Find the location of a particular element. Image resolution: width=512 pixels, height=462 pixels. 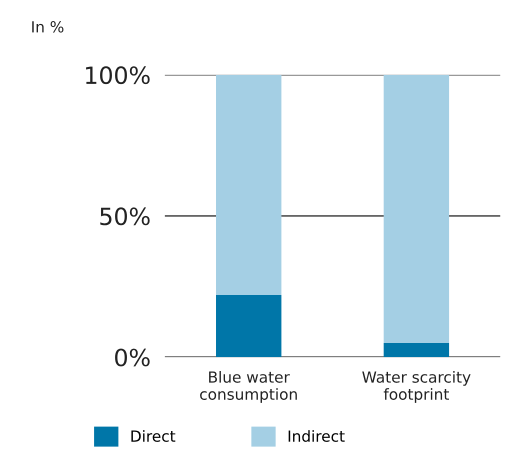

x-tick-label: Blue water consumption is located at coordinates (248, 387).